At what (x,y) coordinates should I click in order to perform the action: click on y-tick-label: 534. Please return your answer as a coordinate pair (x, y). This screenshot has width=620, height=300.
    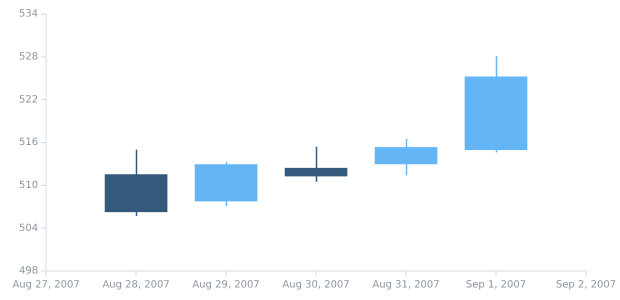
    Looking at the image, I should click on (28, 14).